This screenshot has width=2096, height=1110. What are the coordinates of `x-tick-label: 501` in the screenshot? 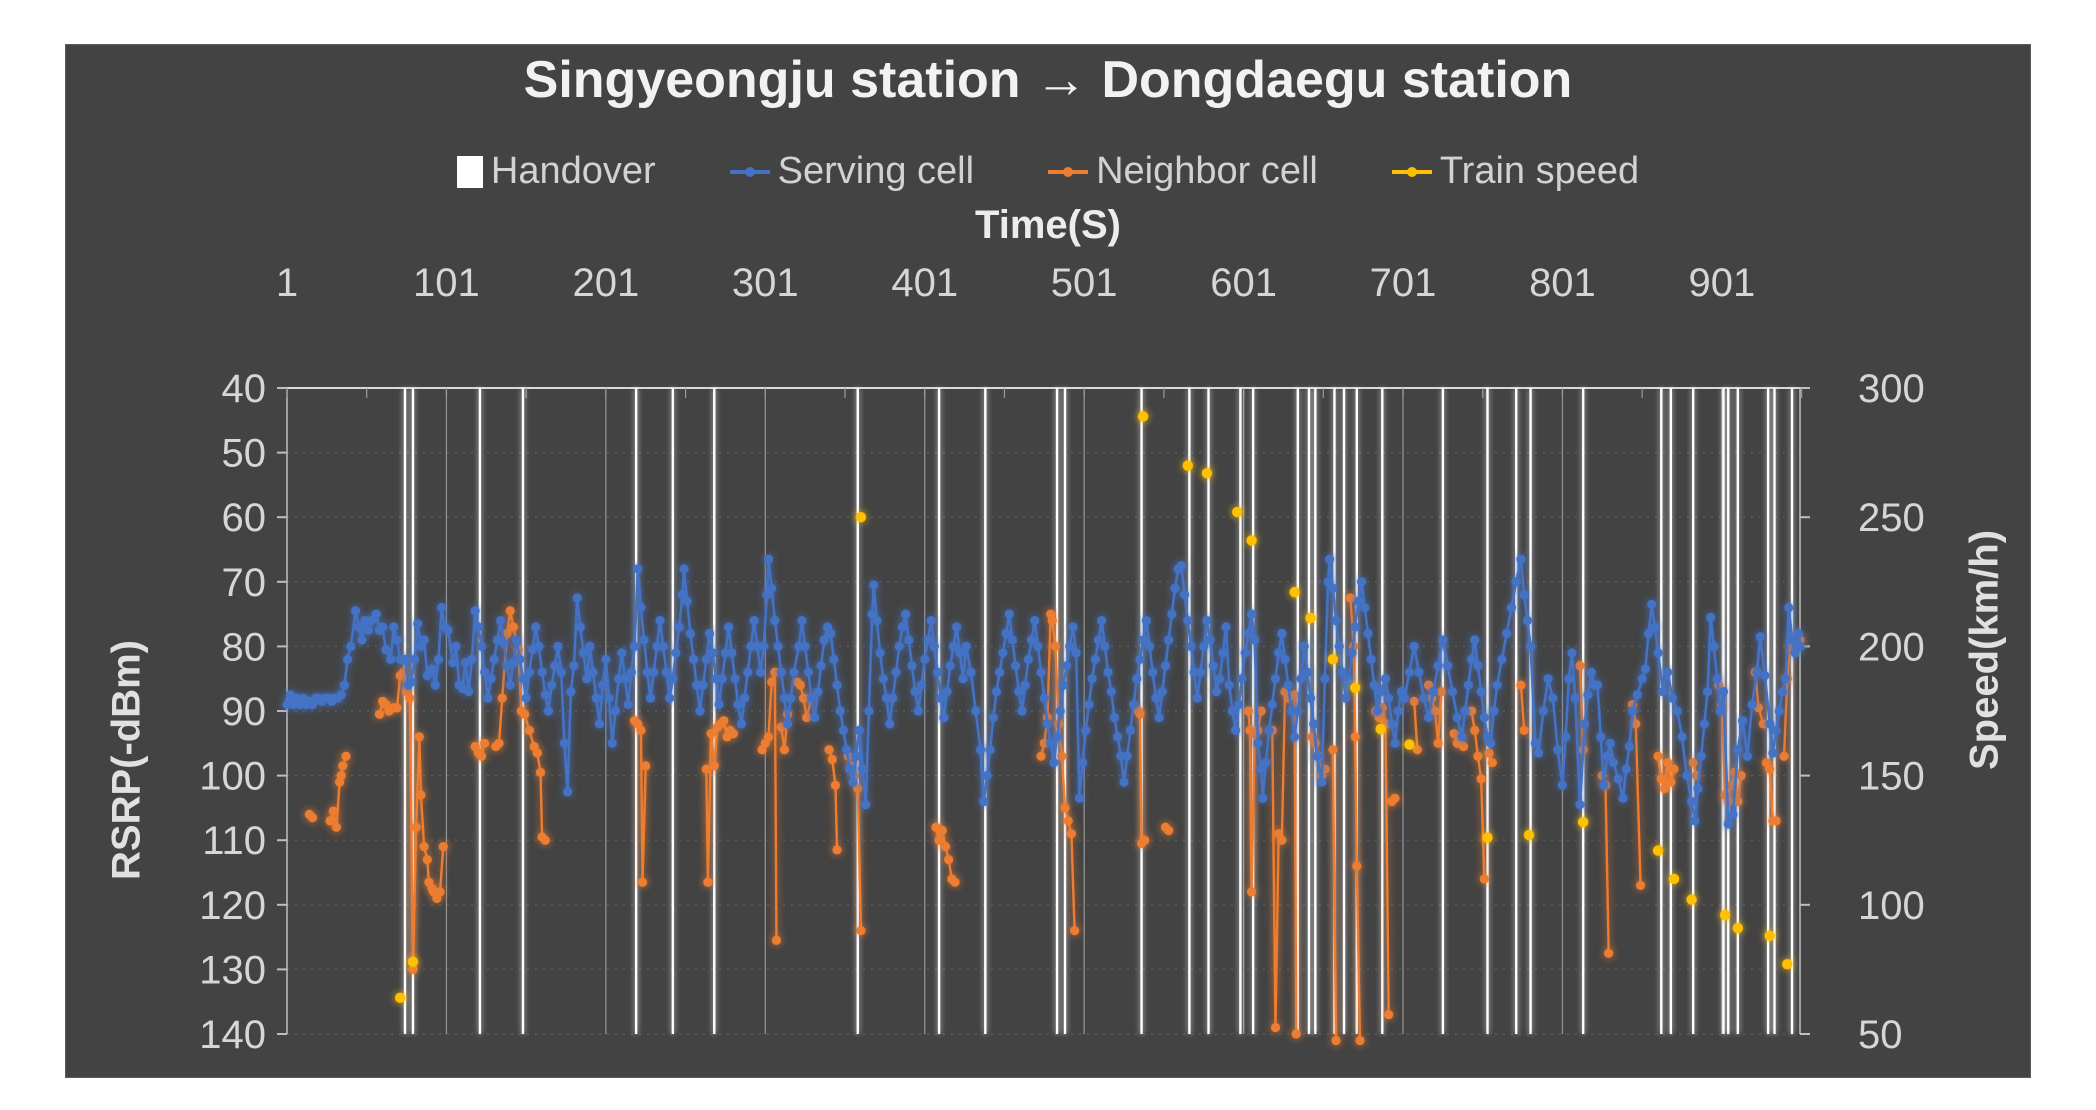 It's located at (1084, 283).